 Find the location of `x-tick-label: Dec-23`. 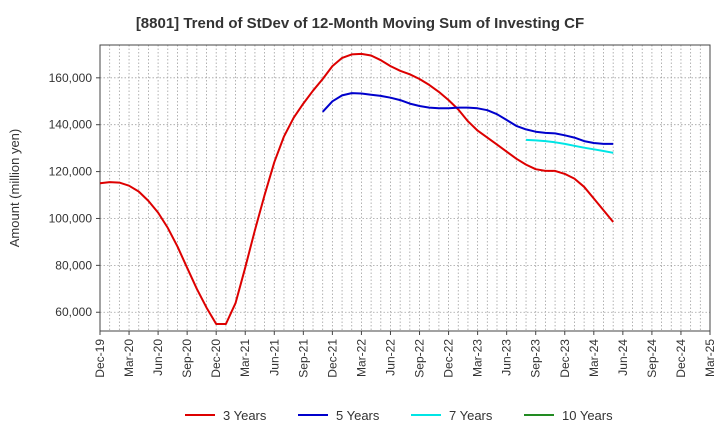

x-tick-label: Dec-23 is located at coordinates (565, 358).